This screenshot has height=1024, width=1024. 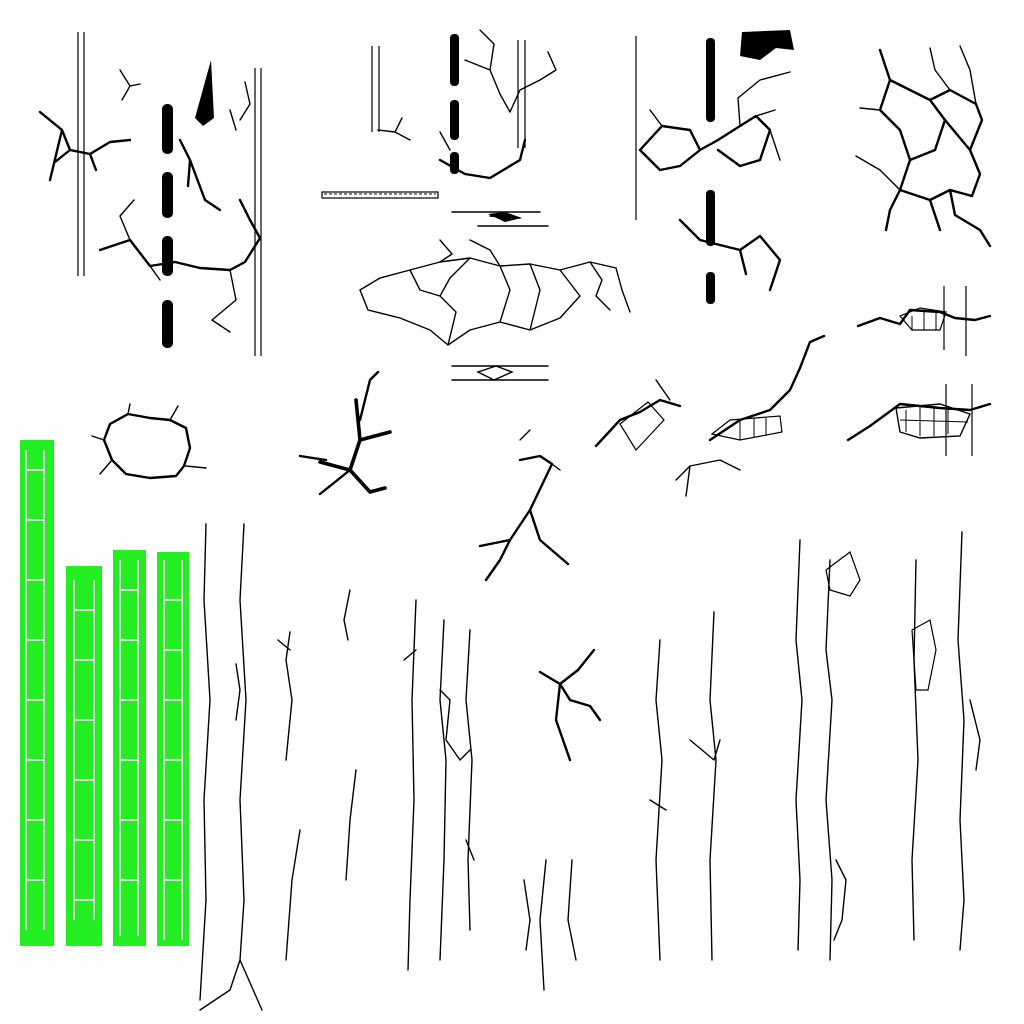 What do you see at coordinates (380, 122) in the screenshot?
I see `edge-line-cracks` at bounding box center [380, 122].